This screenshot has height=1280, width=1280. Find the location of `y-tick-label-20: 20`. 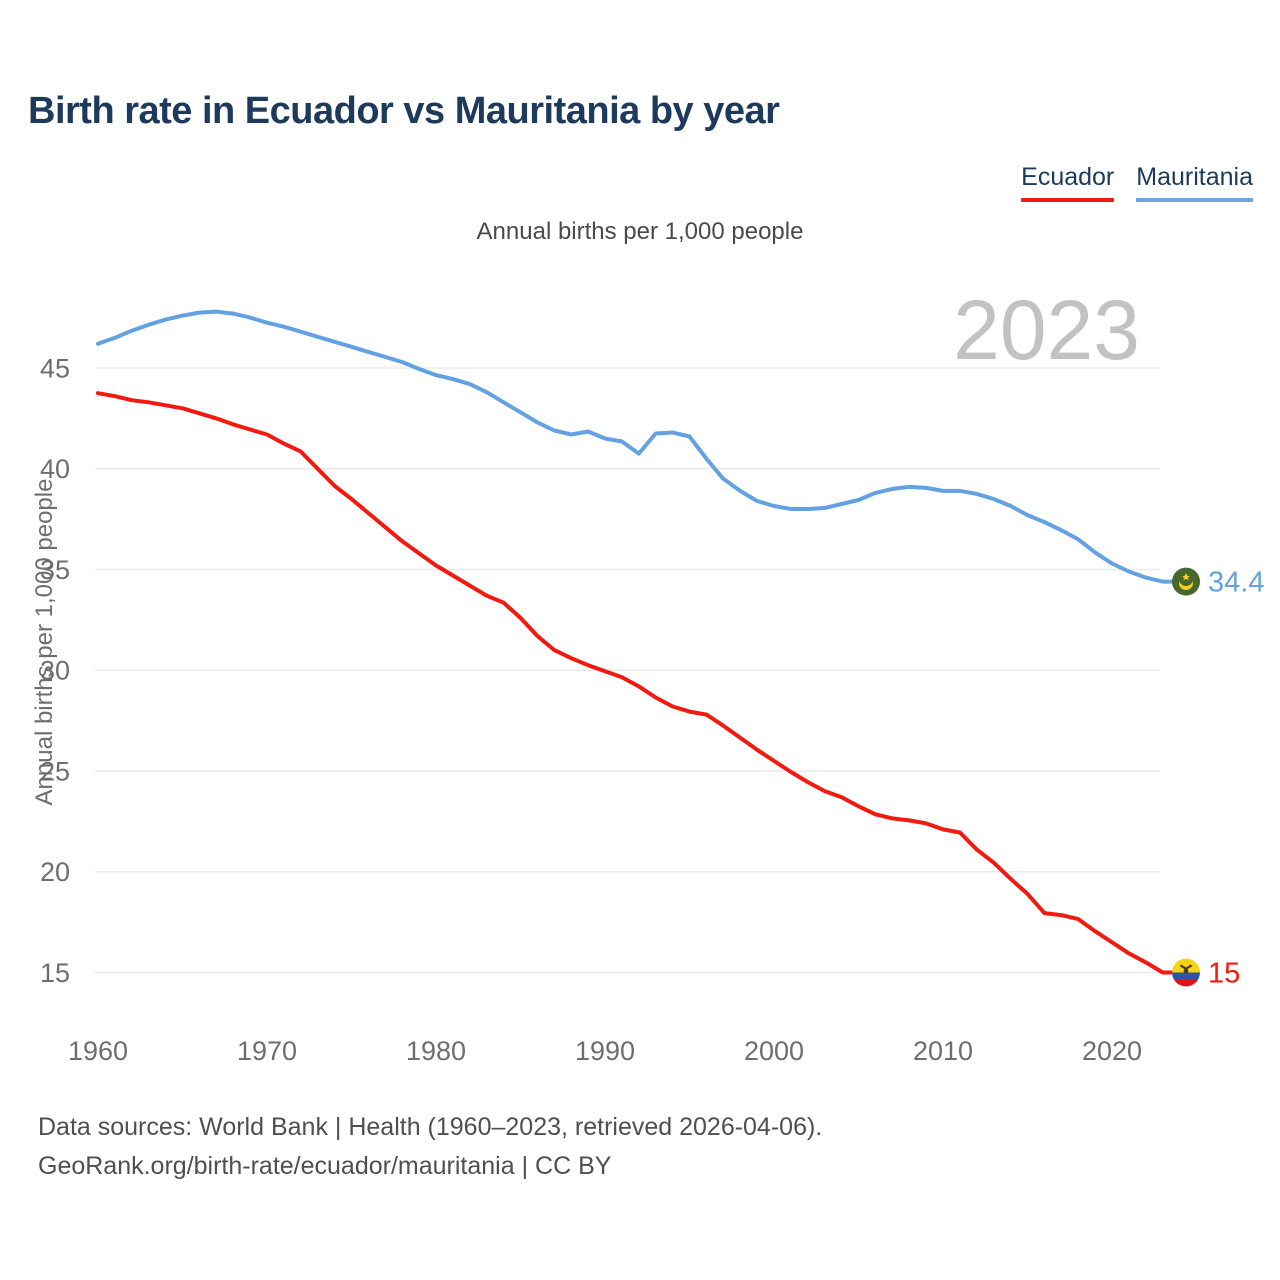

y-tick-label-20: 20 is located at coordinates (55, 872).